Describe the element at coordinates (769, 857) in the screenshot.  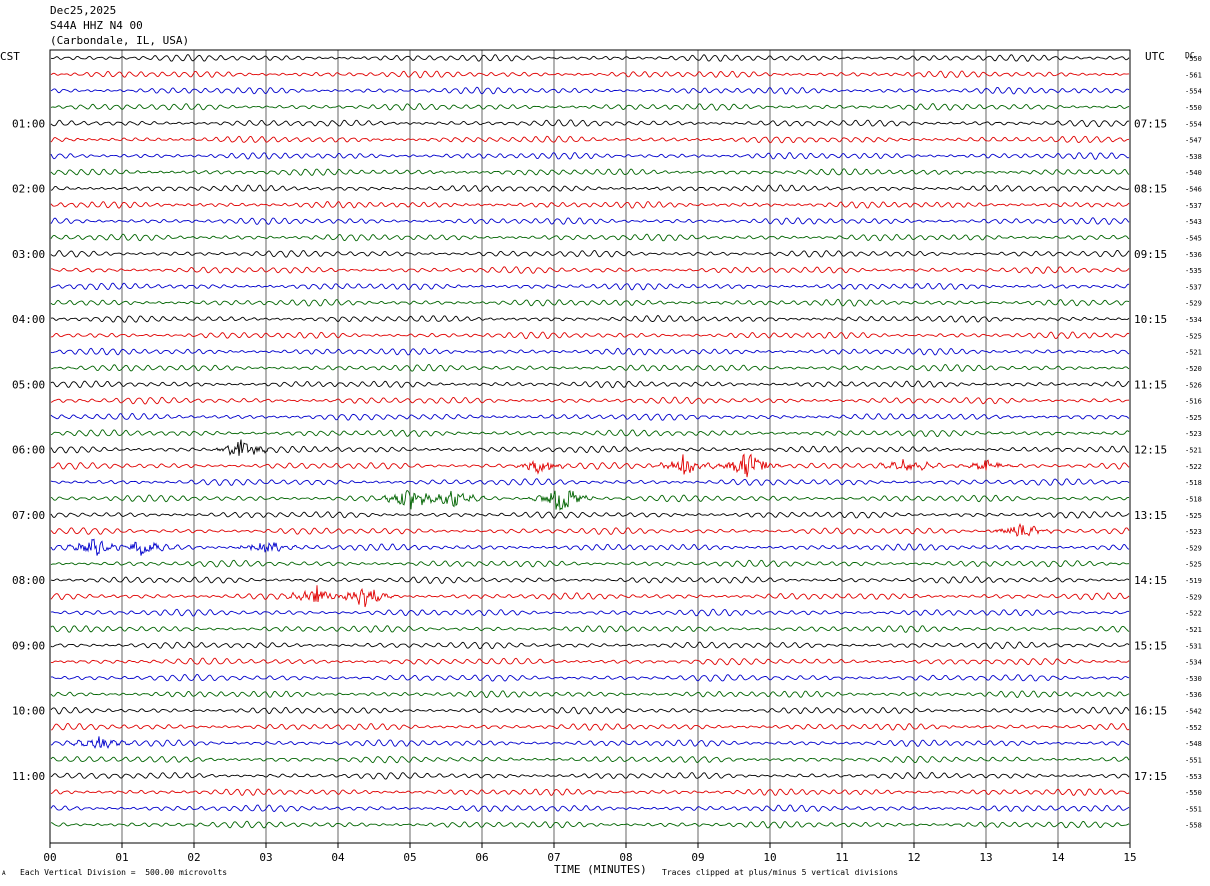
I see `x-tick-label: 10` at that location.